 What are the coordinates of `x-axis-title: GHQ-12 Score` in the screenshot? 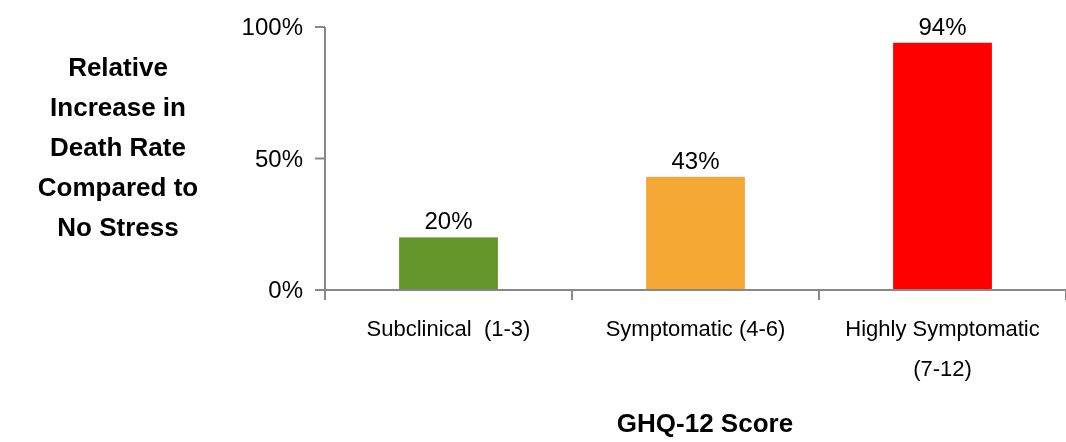 It's located at (705, 423).